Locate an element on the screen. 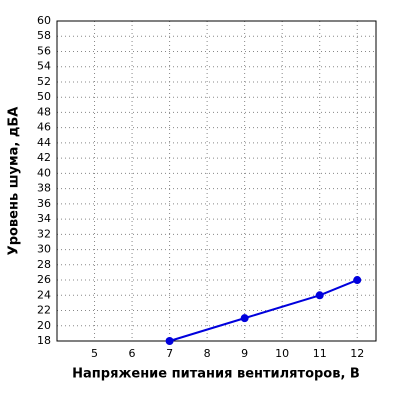 The height and width of the screenshot is (400, 400). y-tick-label: 22 is located at coordinates (44, 310).